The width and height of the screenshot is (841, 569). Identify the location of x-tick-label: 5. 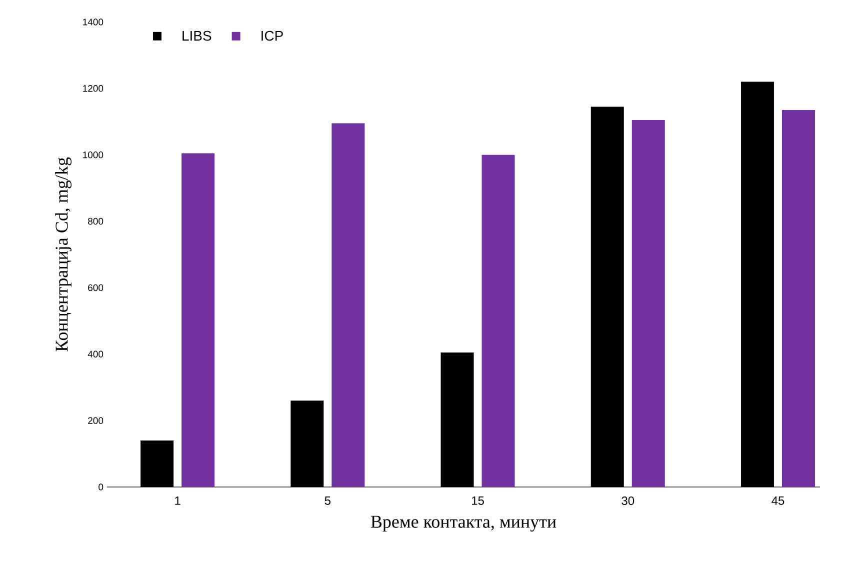
(327, 500).